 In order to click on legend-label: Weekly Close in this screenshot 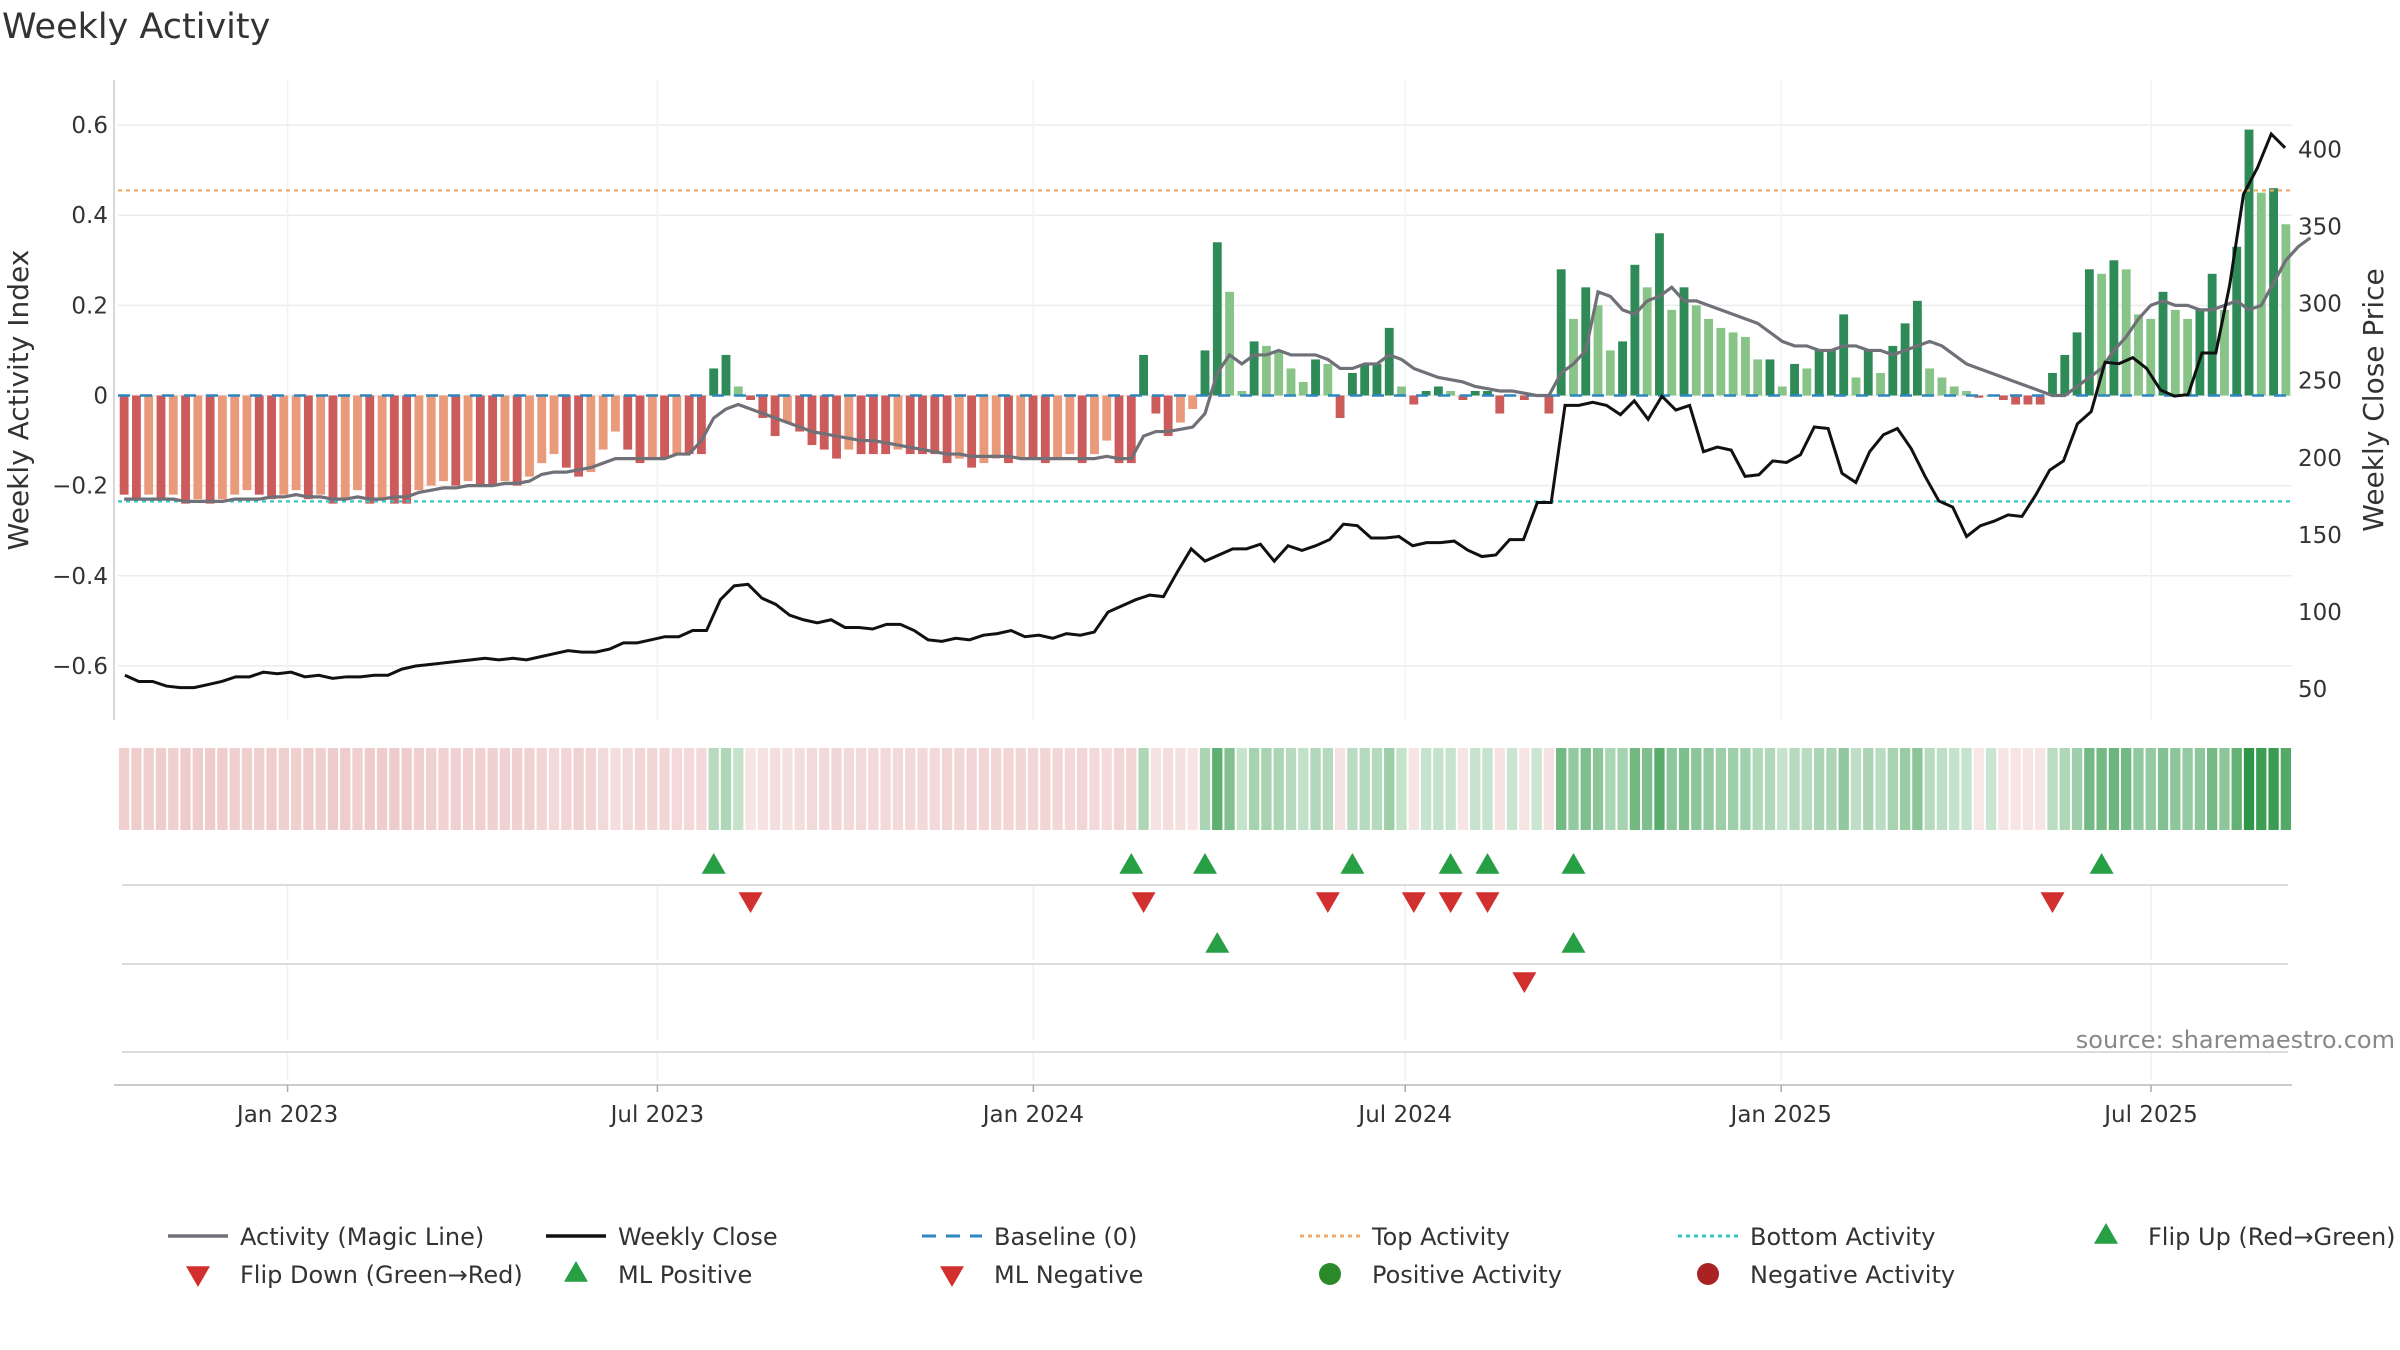, I will do `click(698, 1237)`.